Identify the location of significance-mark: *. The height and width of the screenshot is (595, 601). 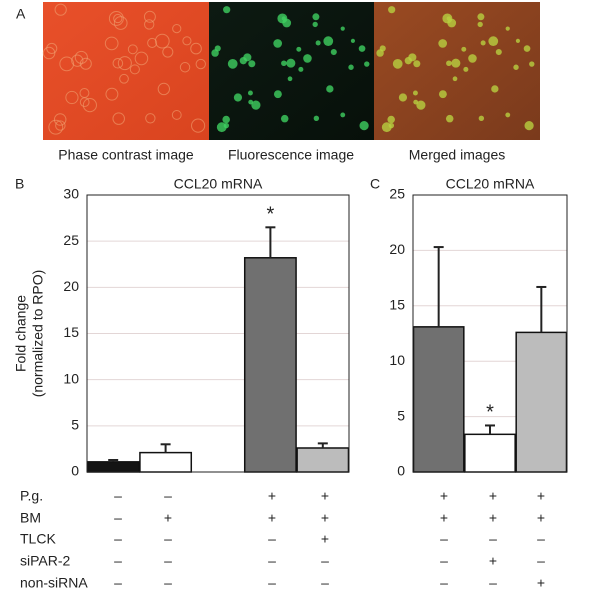
(271, 215).